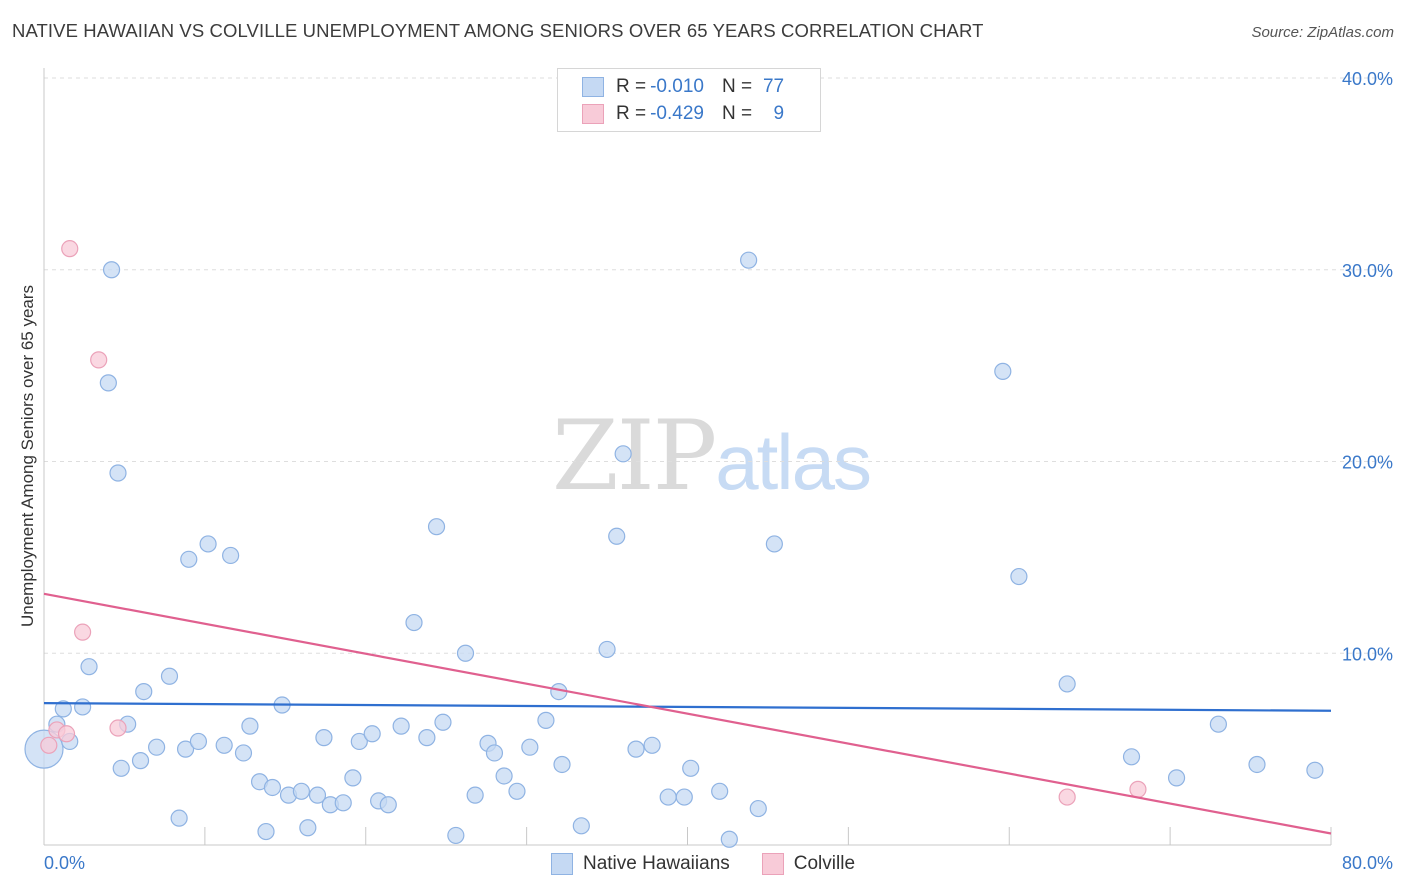  Describe the element at coordinates (677, 86) in the screenshot. I see `r-value: -0.010` at that location.